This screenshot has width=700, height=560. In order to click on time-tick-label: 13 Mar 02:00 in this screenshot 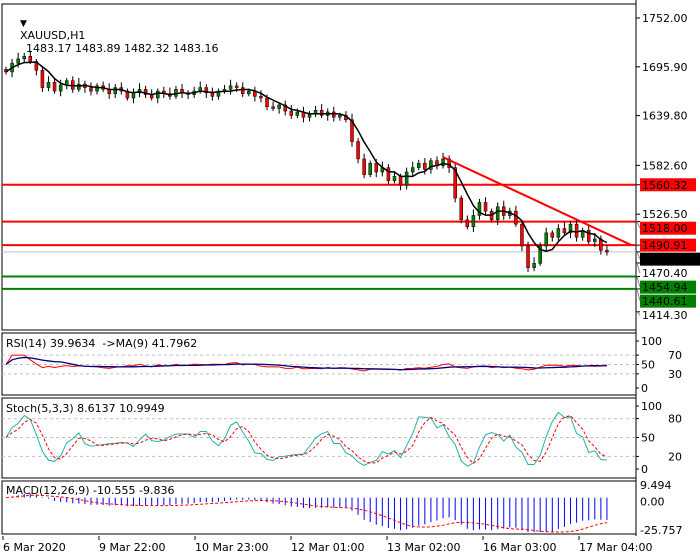, I will do `click(423, 547)`.